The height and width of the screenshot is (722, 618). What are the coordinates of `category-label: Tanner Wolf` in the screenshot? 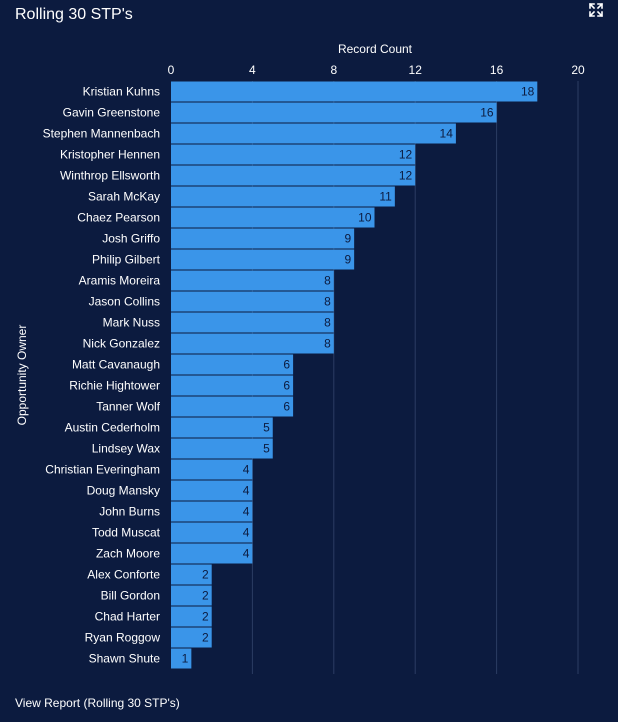 It's located at (128, 407).